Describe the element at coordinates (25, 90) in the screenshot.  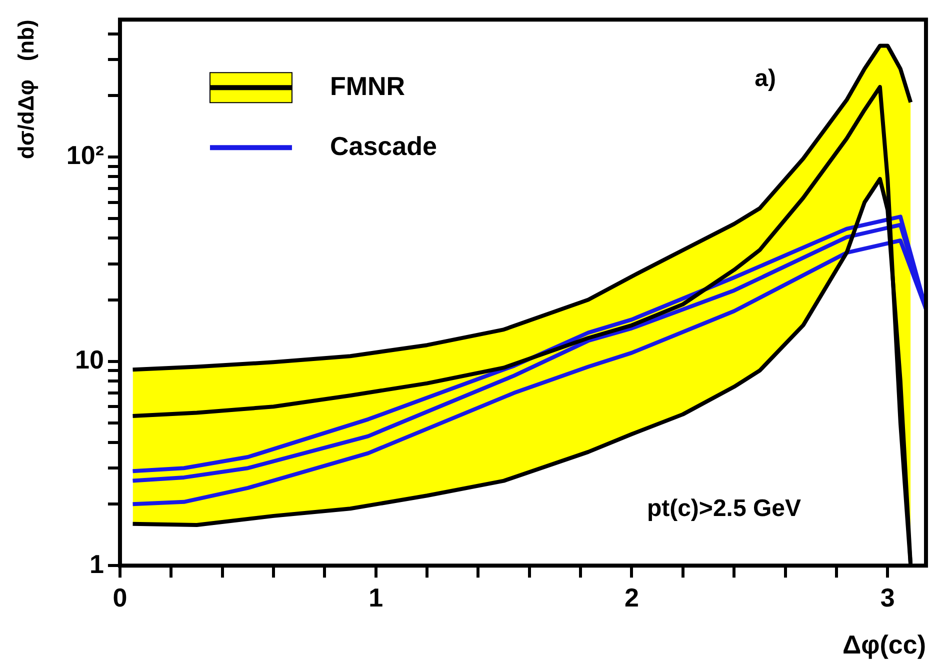
I see `y-axis-title: dσ/dΔφ (nb)` at that location.